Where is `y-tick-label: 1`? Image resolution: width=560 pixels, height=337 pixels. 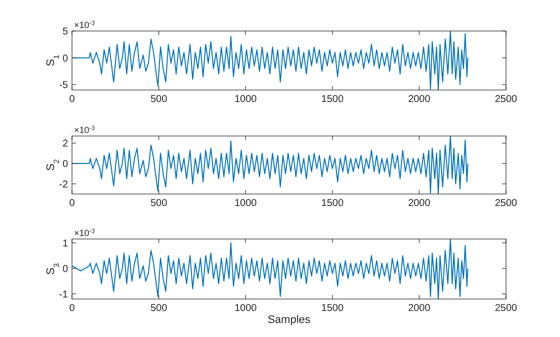
y-tick-label: 1 is located at coordinates (65, 244).